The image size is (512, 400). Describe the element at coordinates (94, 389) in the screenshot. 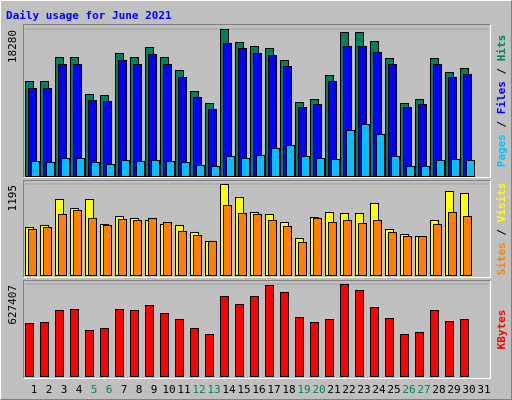

I see `x-tick-label: 5` at that location.